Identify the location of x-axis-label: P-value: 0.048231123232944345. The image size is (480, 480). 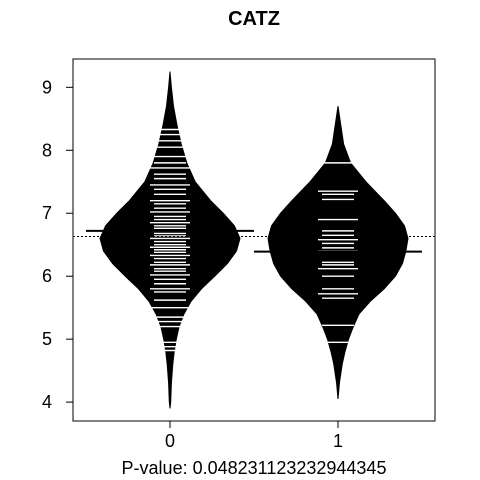
(254, 468).